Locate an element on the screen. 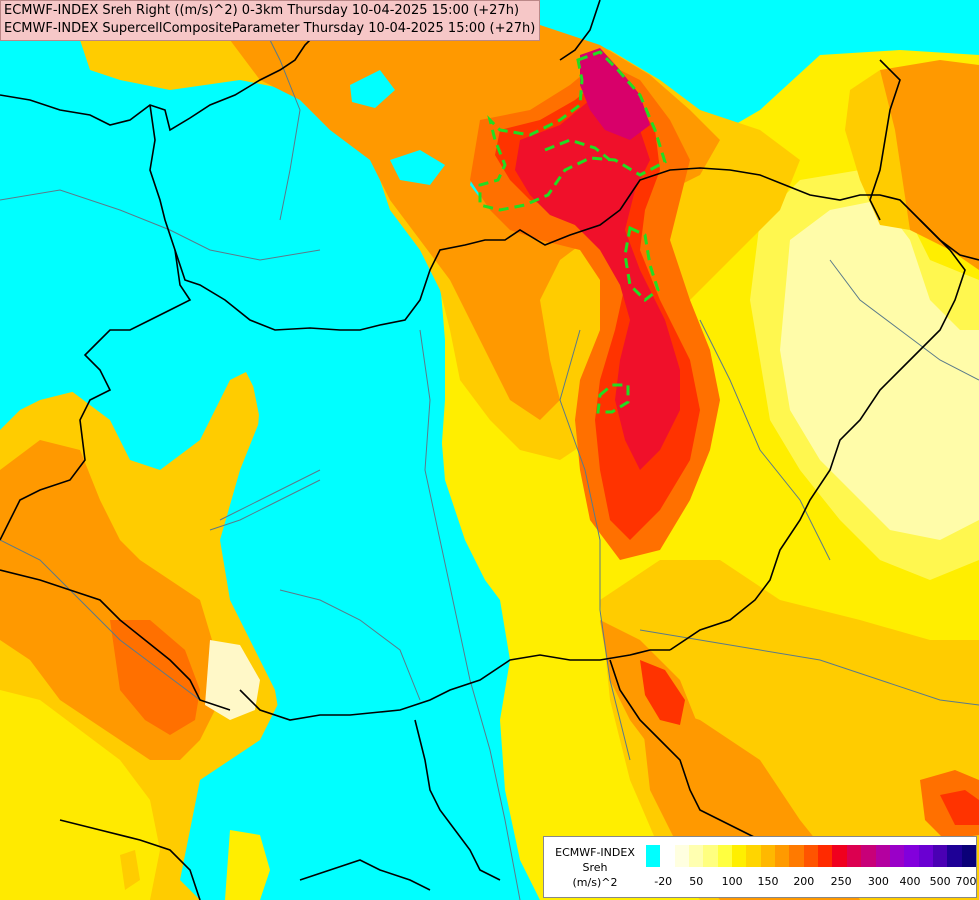 The height and width of the screenshot is (900, 979). border-hu-south is located at coordinates (454, 685).